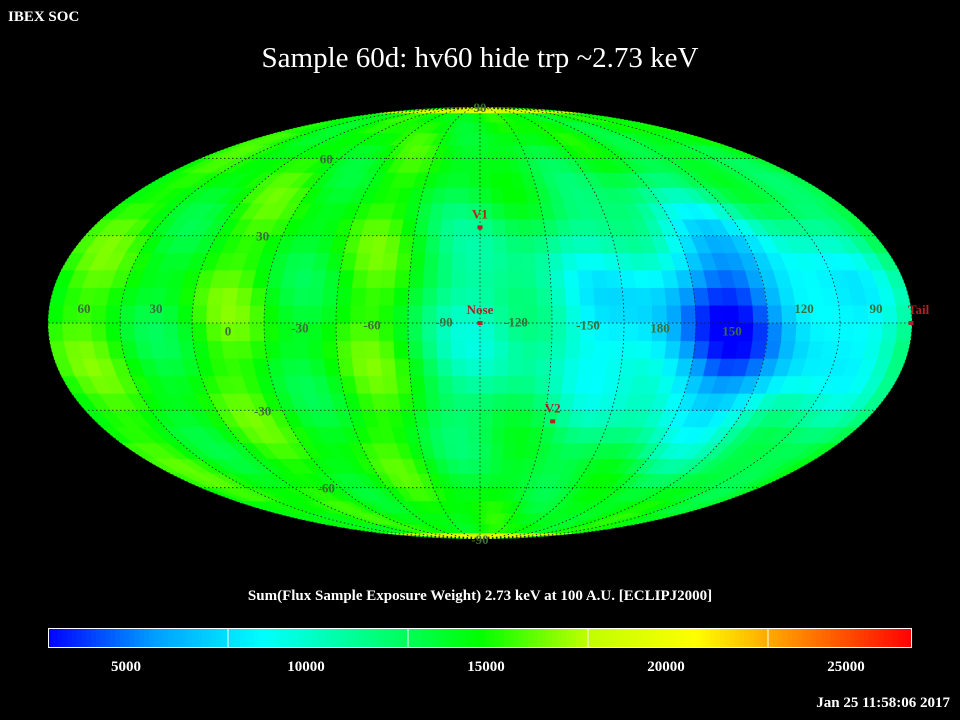  What do you see at coordinates (480, 638) in the screenshot?
I see `colorbar-frame` at bounding box center [480, 638].